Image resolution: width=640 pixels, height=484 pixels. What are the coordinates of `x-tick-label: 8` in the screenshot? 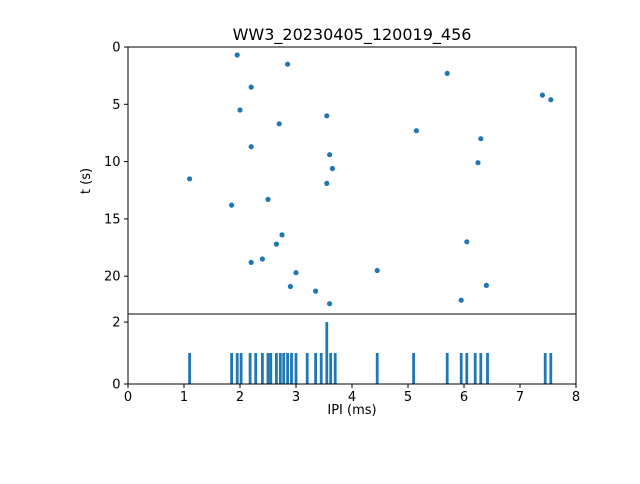 It's located at (576, 397).